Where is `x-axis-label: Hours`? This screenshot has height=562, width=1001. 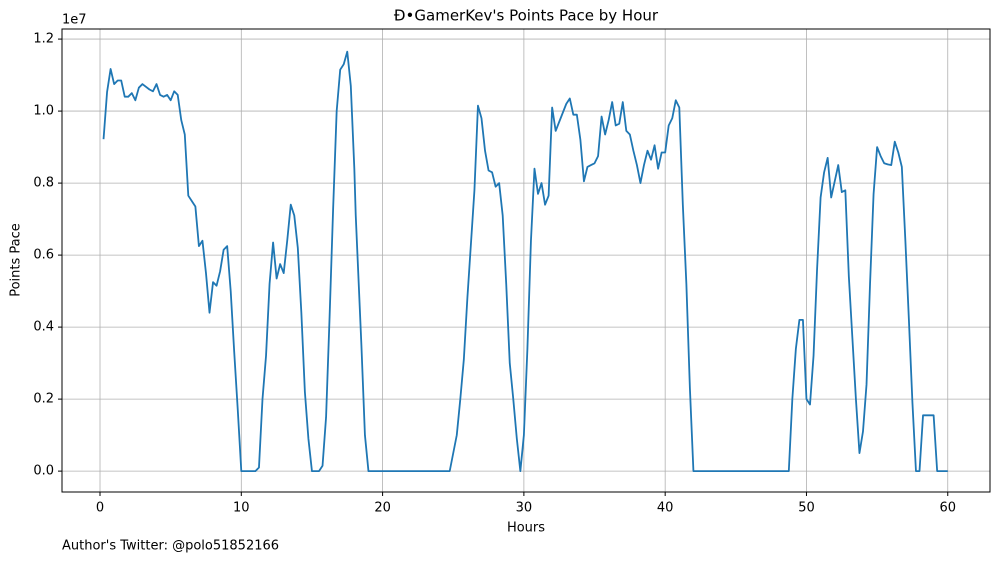
x-axis-label: Hours is located at coordinates (526, 528).